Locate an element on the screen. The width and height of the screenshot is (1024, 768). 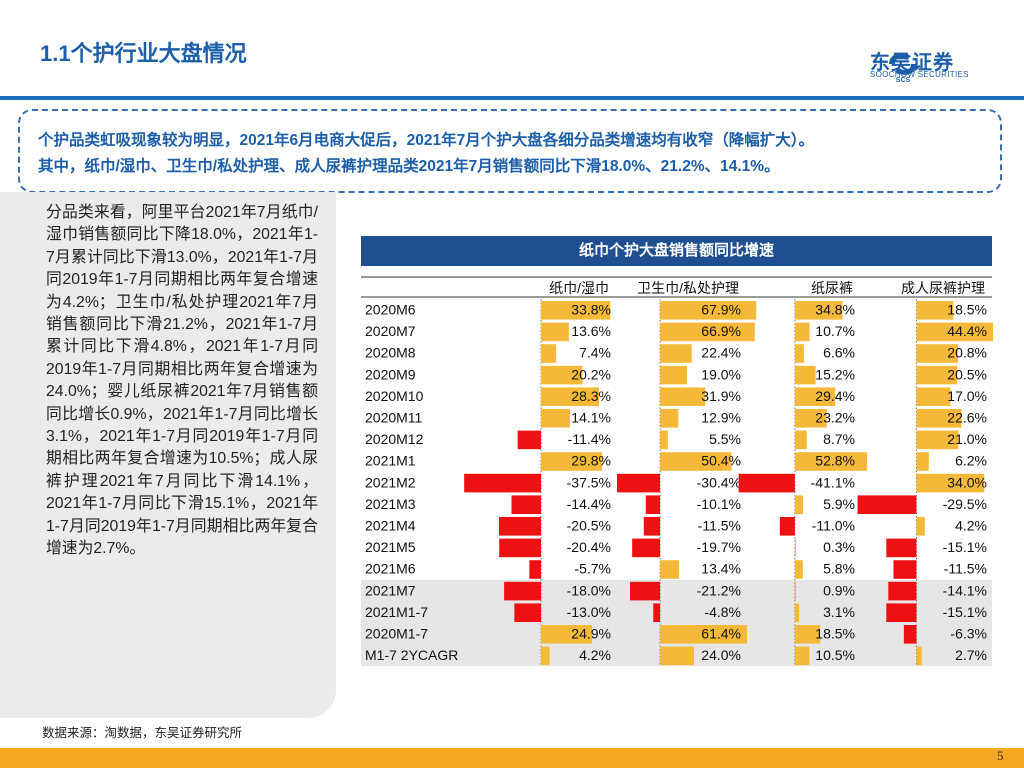
data-label: 7.4% is located at coordinates (595, 353).